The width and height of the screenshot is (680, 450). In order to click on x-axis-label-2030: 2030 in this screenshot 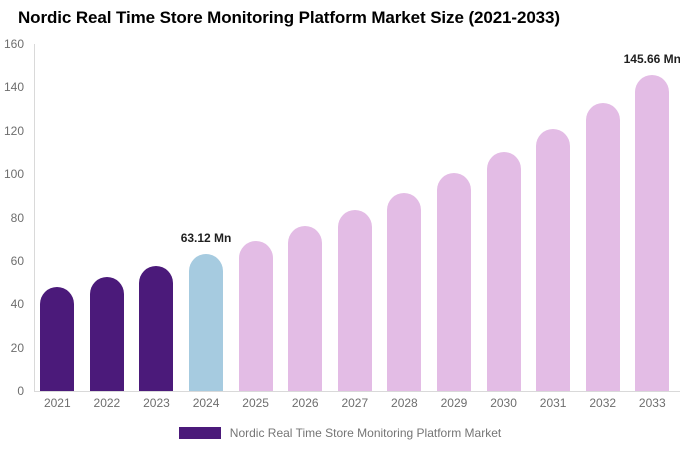, I will do `click(503, 403)`.